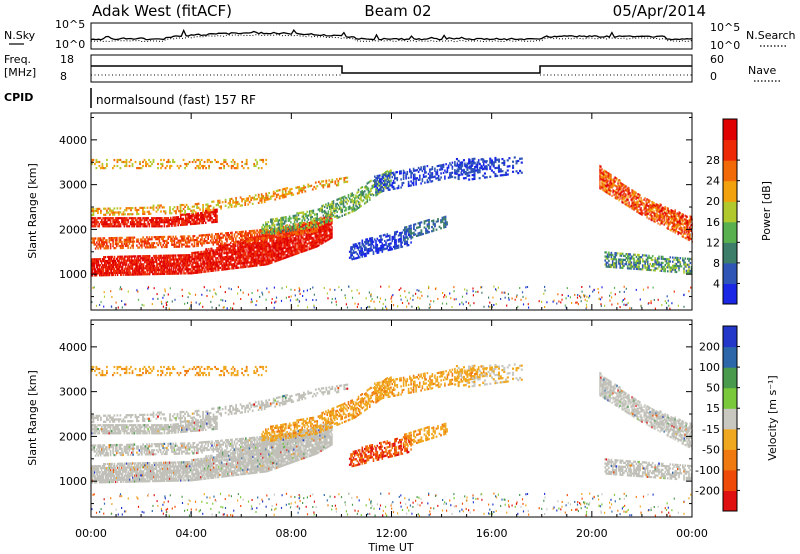  I want to click on time-tick-label: 08:00, so click(291, 533).